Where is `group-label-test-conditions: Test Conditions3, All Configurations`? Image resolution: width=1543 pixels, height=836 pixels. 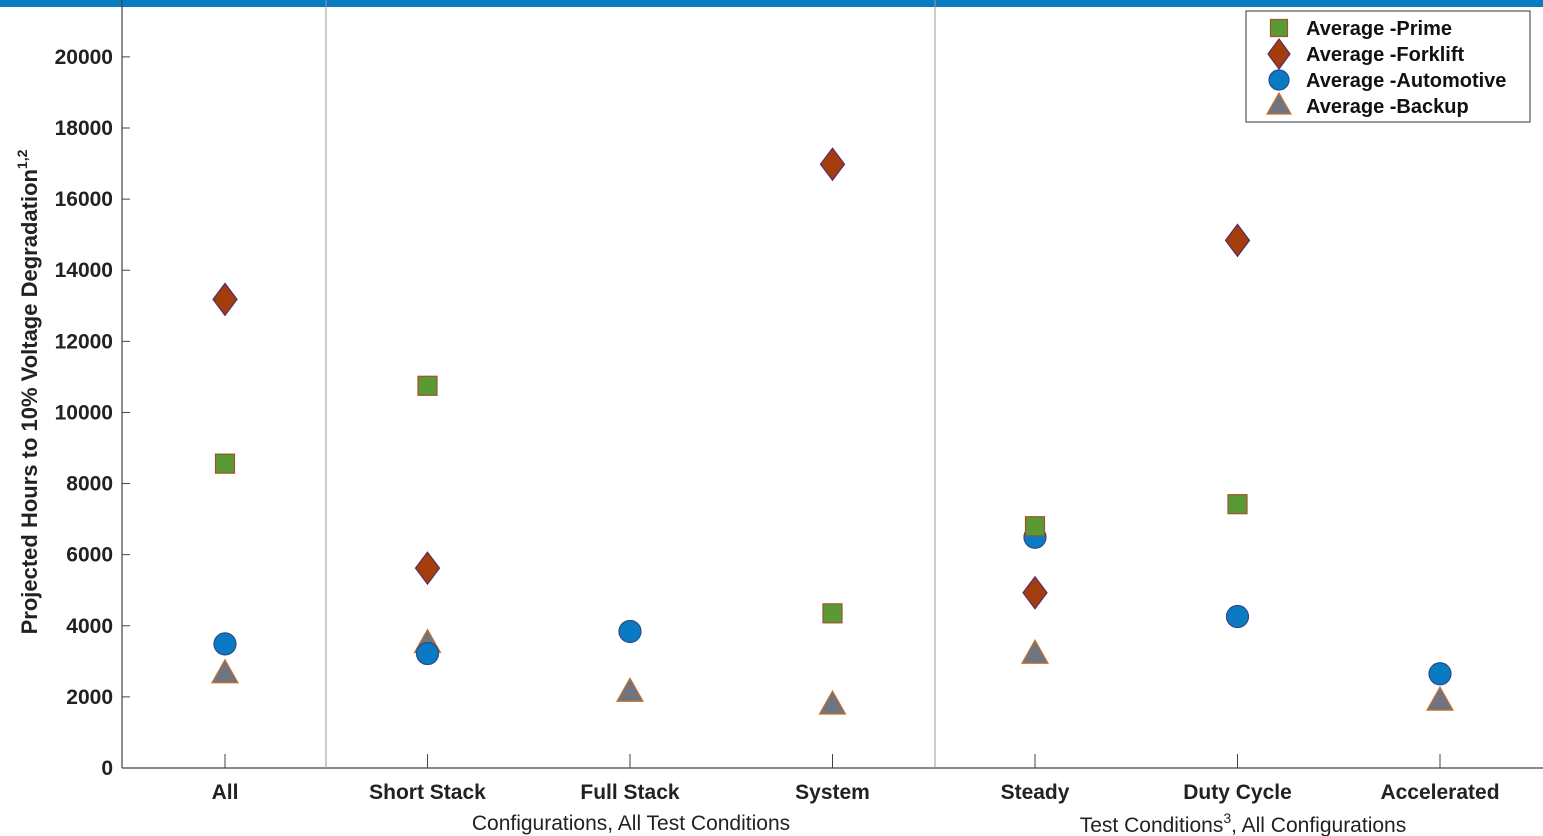 group-label-test-conditions: Test Conditions3, All Configurations is located at coordinates (1243, 823).